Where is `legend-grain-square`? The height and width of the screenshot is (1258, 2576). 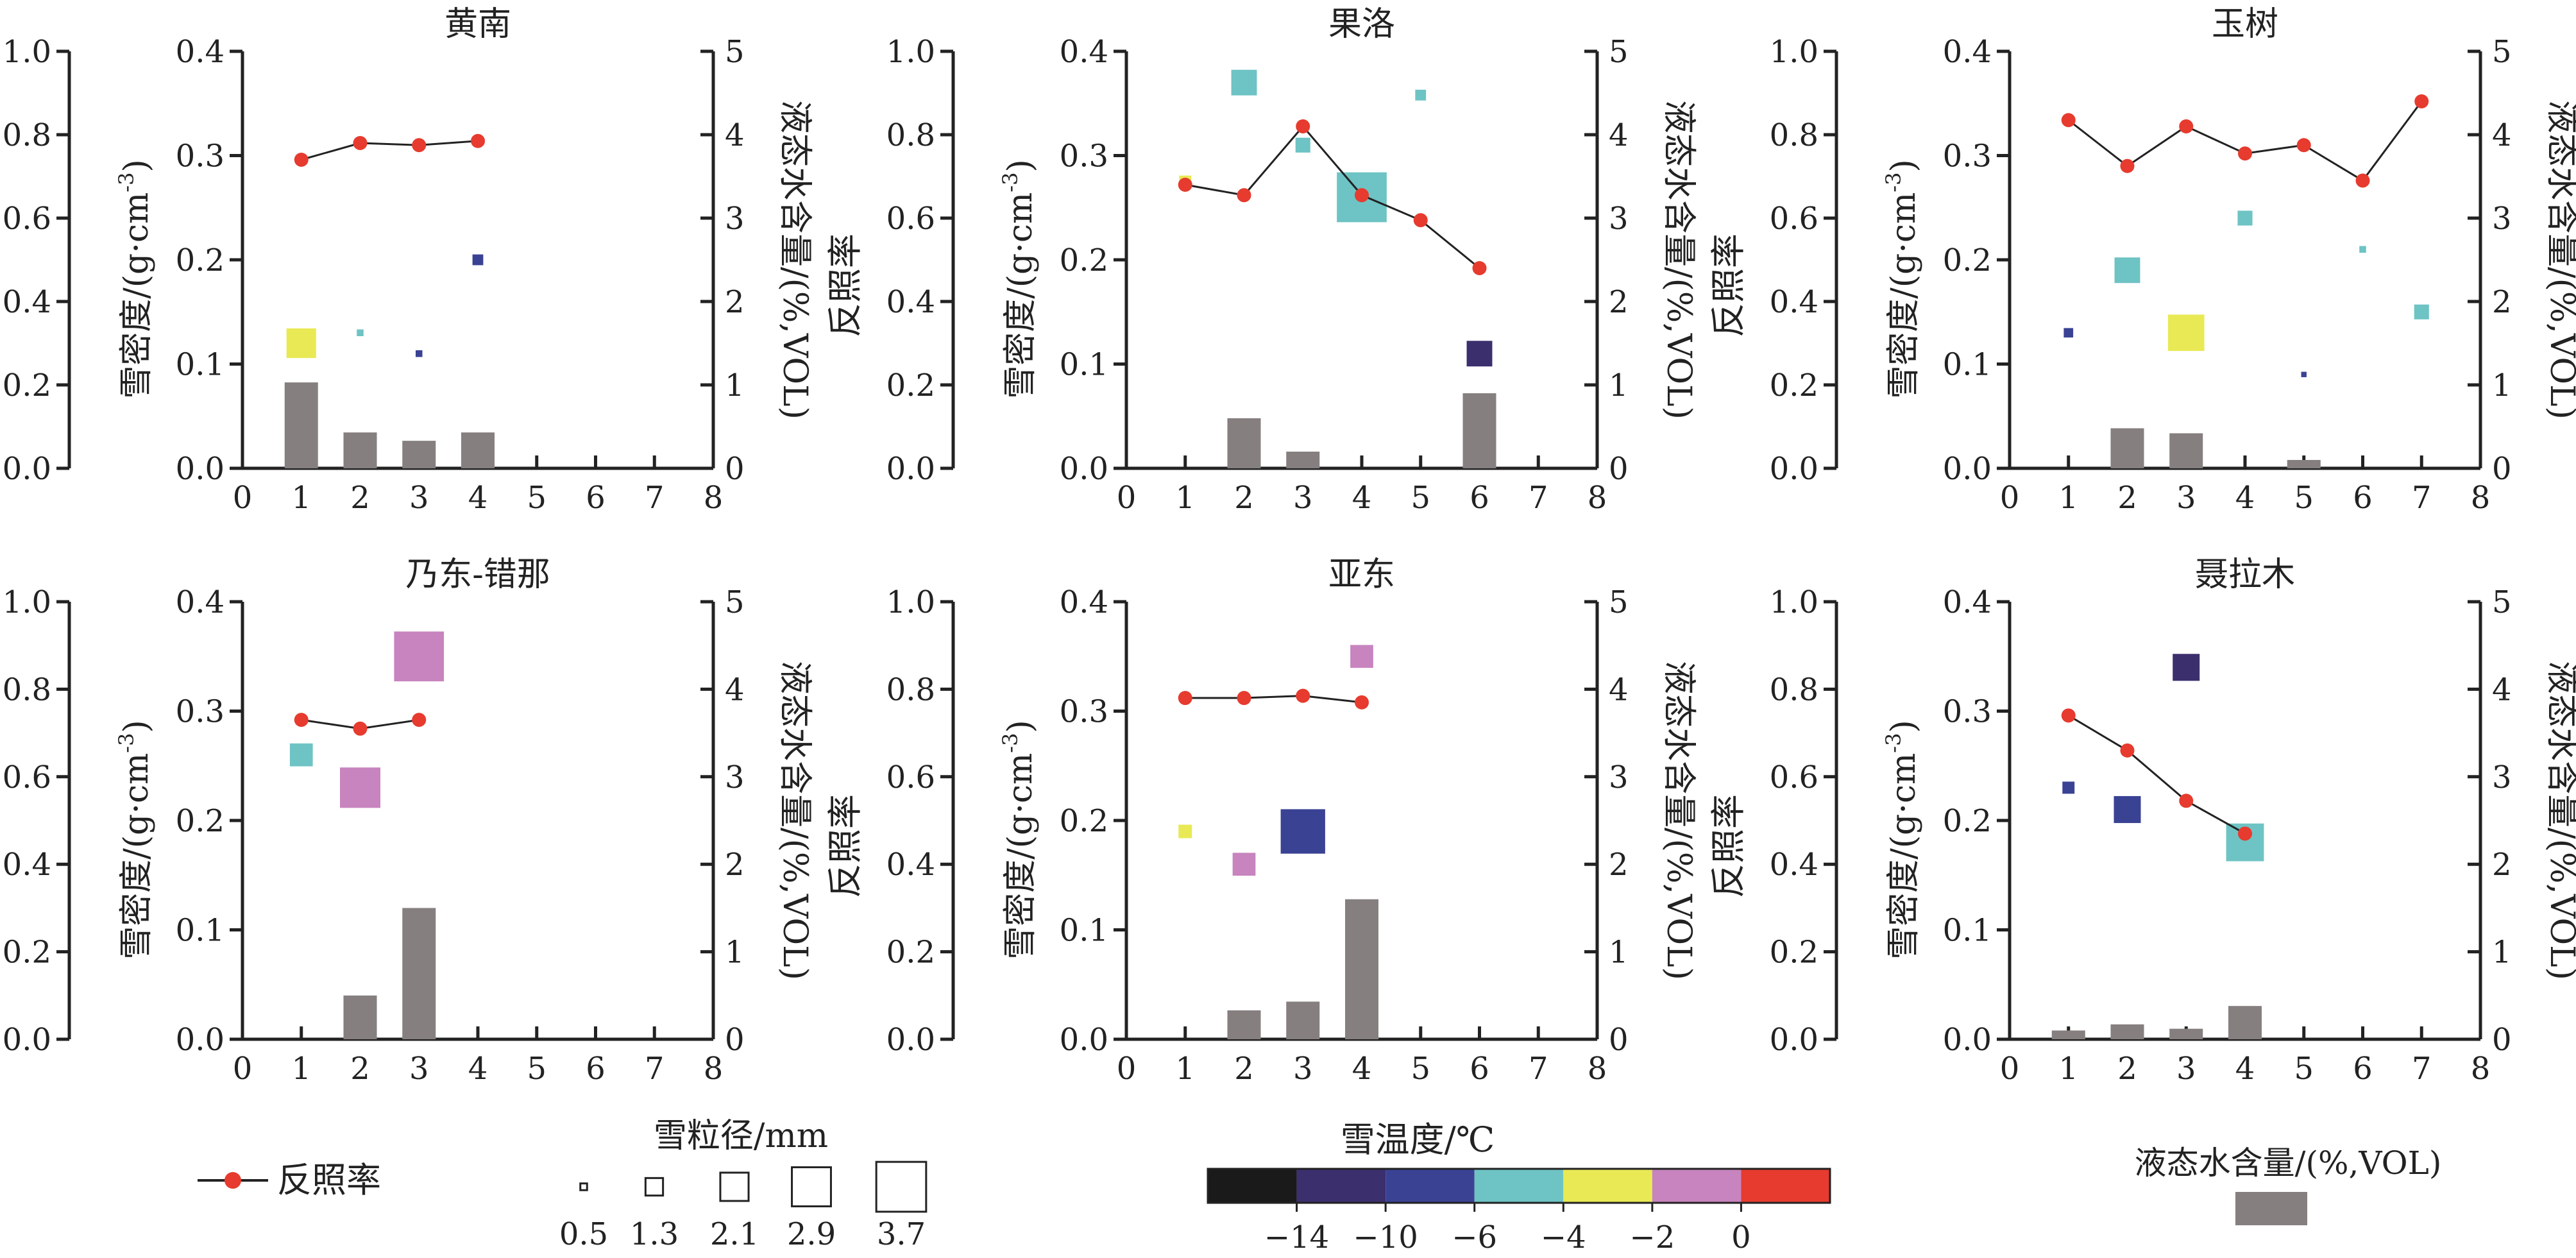 legend-grain-square is located at coordinates (734, 1186).